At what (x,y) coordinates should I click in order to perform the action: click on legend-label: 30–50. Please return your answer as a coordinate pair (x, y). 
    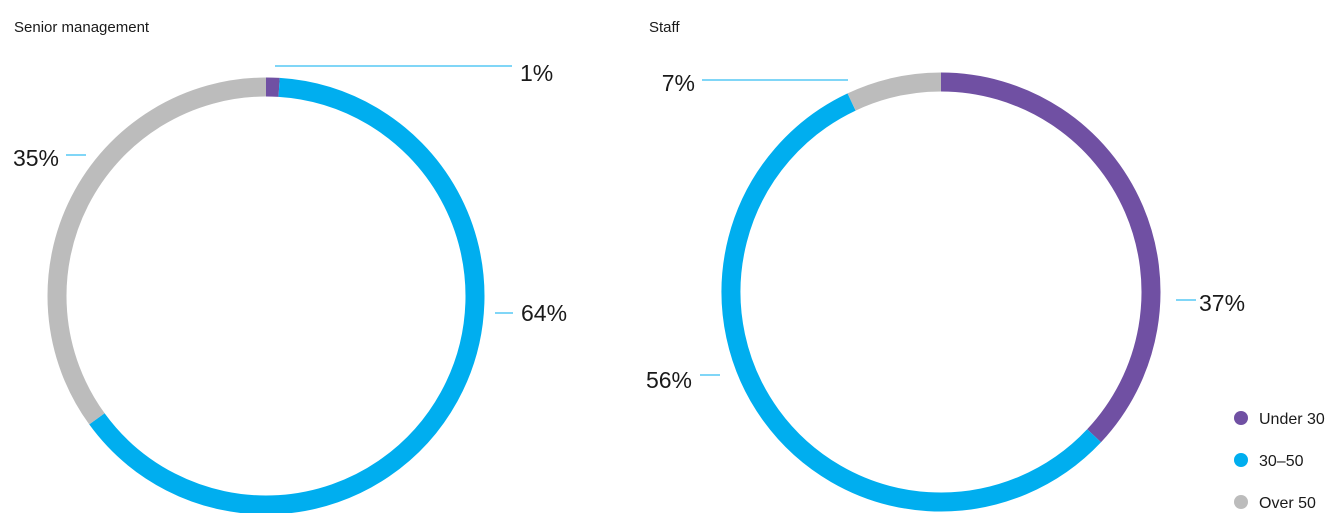
    Looking at the image, I should click on (1281, 461).